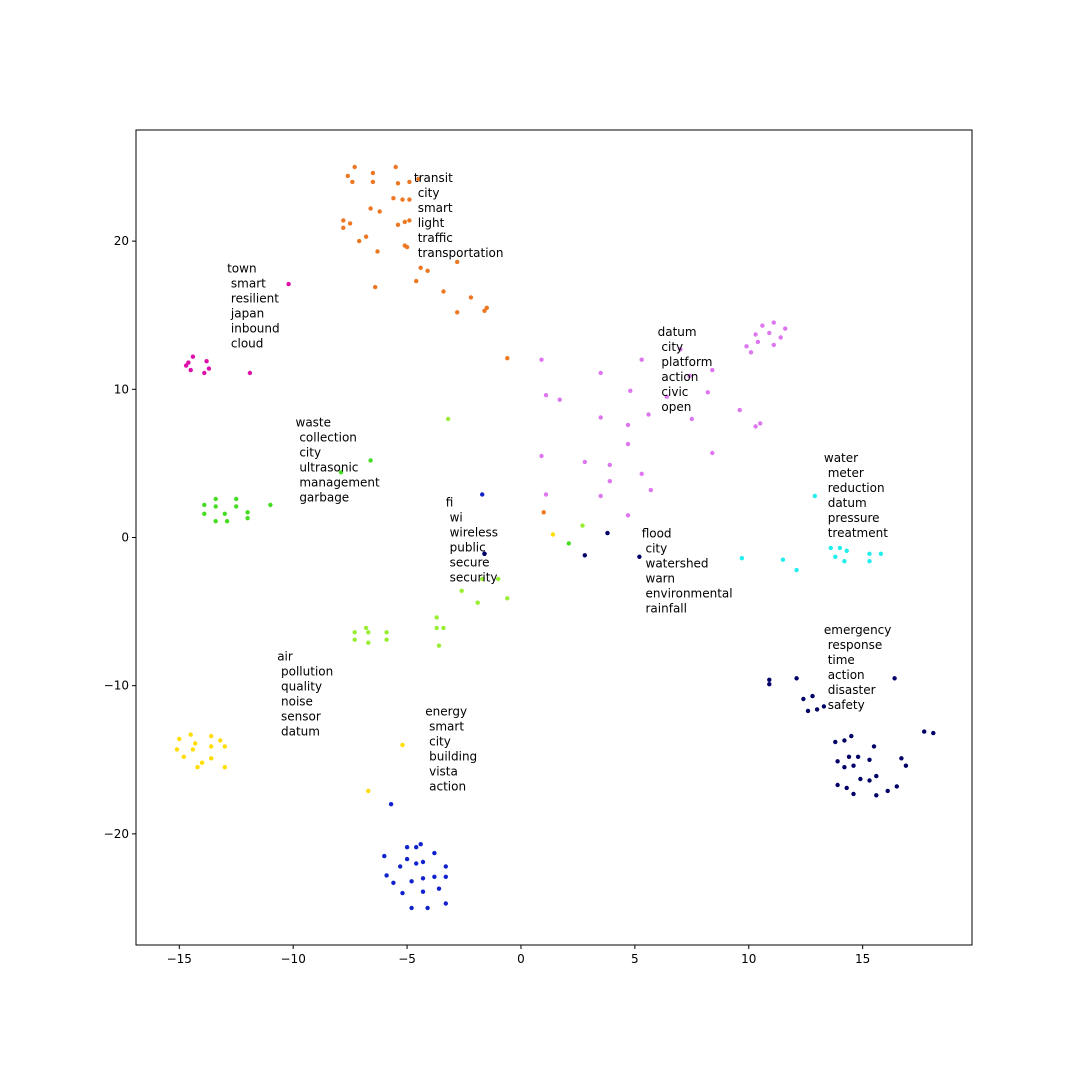  Describe the element at coordinates (658, 579) in the screenshot. I see `cluster-label-line: warn` at that location.